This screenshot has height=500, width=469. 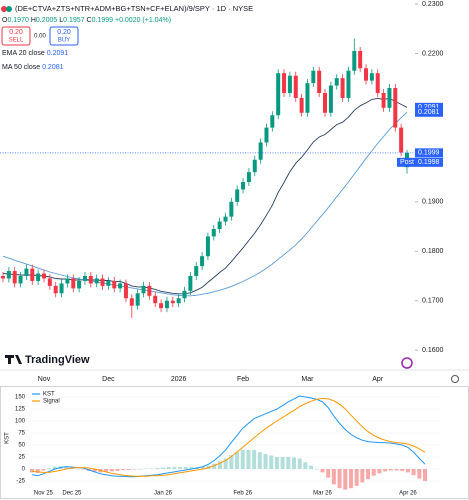 What do you see at coordinates (47, 360) in the screenshot?
I see `logo: TradingView` at bounding box center [47, 360].